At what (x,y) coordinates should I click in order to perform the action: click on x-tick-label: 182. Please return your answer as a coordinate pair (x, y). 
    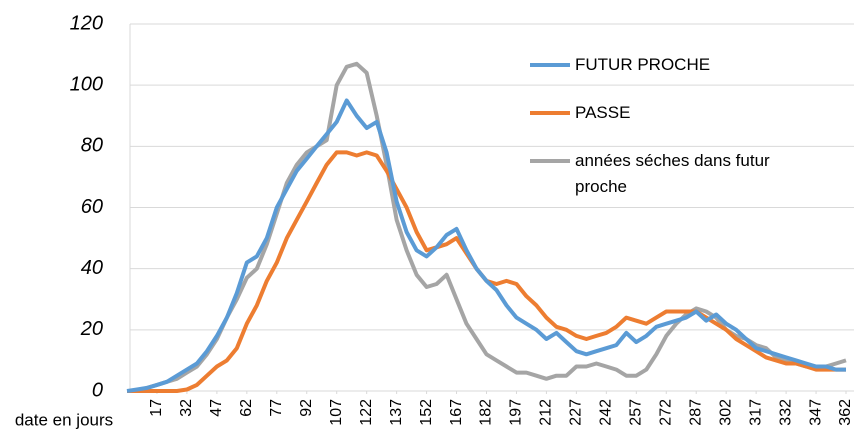
    Looking at the image, I should click on (486, 412).